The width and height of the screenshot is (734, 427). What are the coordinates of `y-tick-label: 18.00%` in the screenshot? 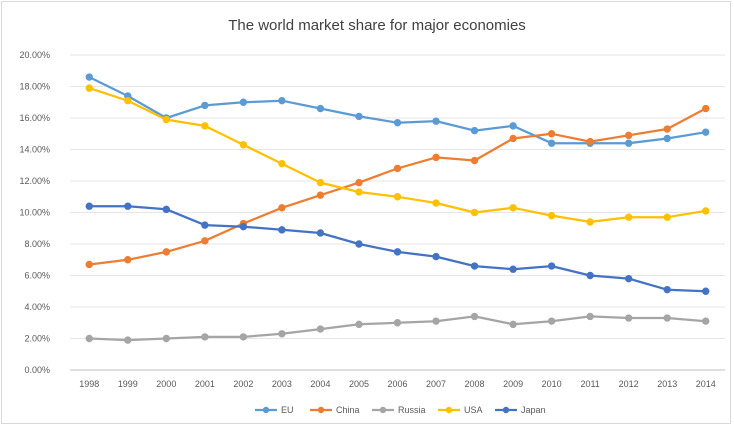 It's located at (34, 87).